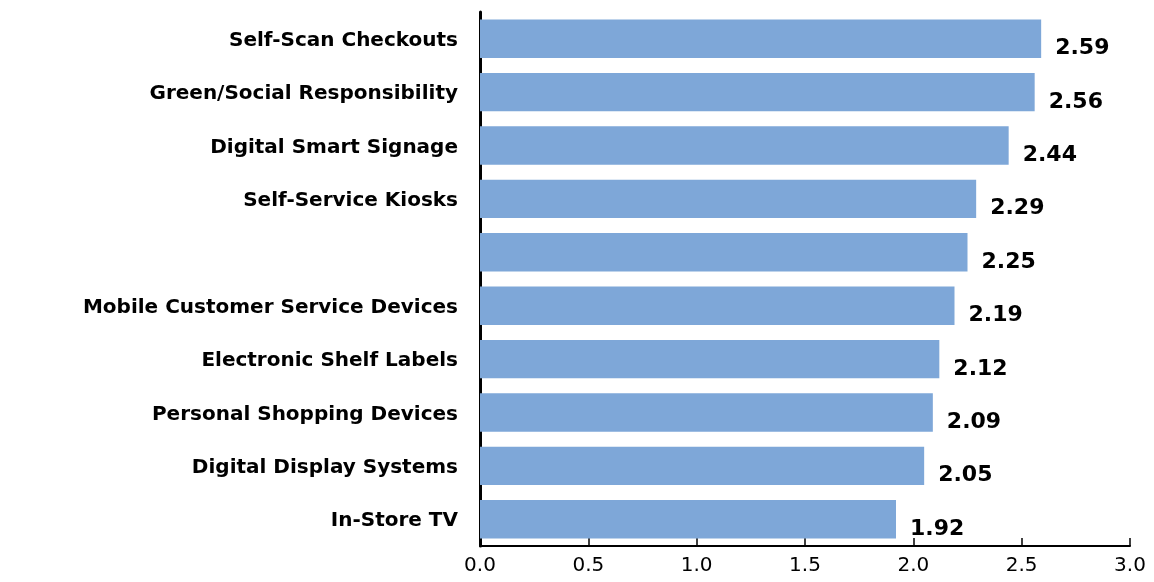 Image resolution: width=1154 pixels, height=582 pixels. Describe the element at coordinates (995, 314) in the screenshot. I see `data-label: 2.19` at that location.